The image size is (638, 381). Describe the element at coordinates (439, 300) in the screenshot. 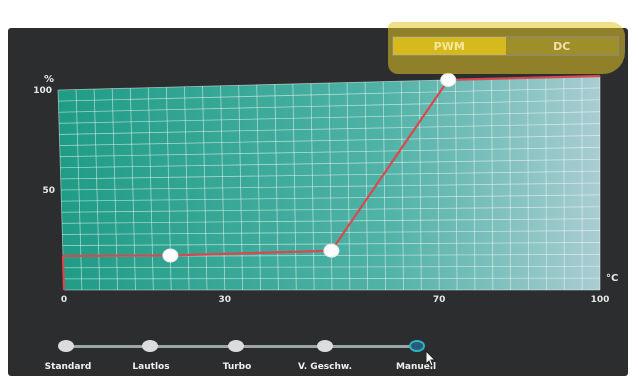

I see `x-tick-label: 70` at that location.